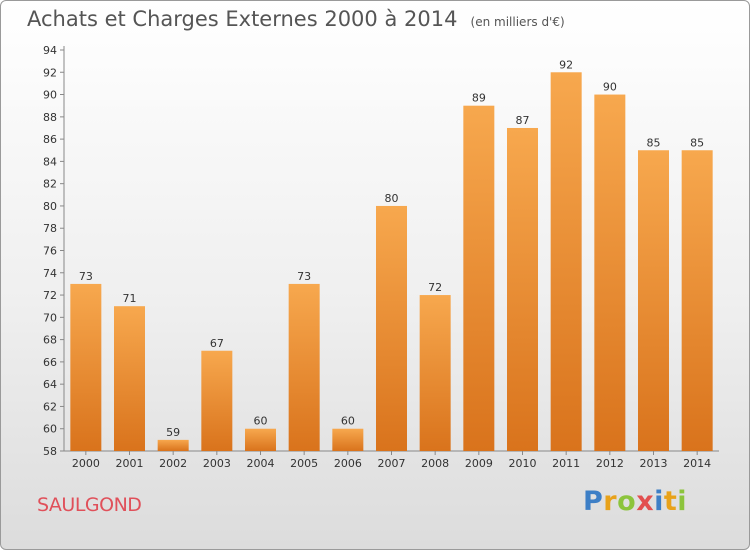 The image size is (750, 550). What do you see at coordinates (50, 406) in the screenshot?
I see `y-tick-label: 62` at bounding box center [50, 406].